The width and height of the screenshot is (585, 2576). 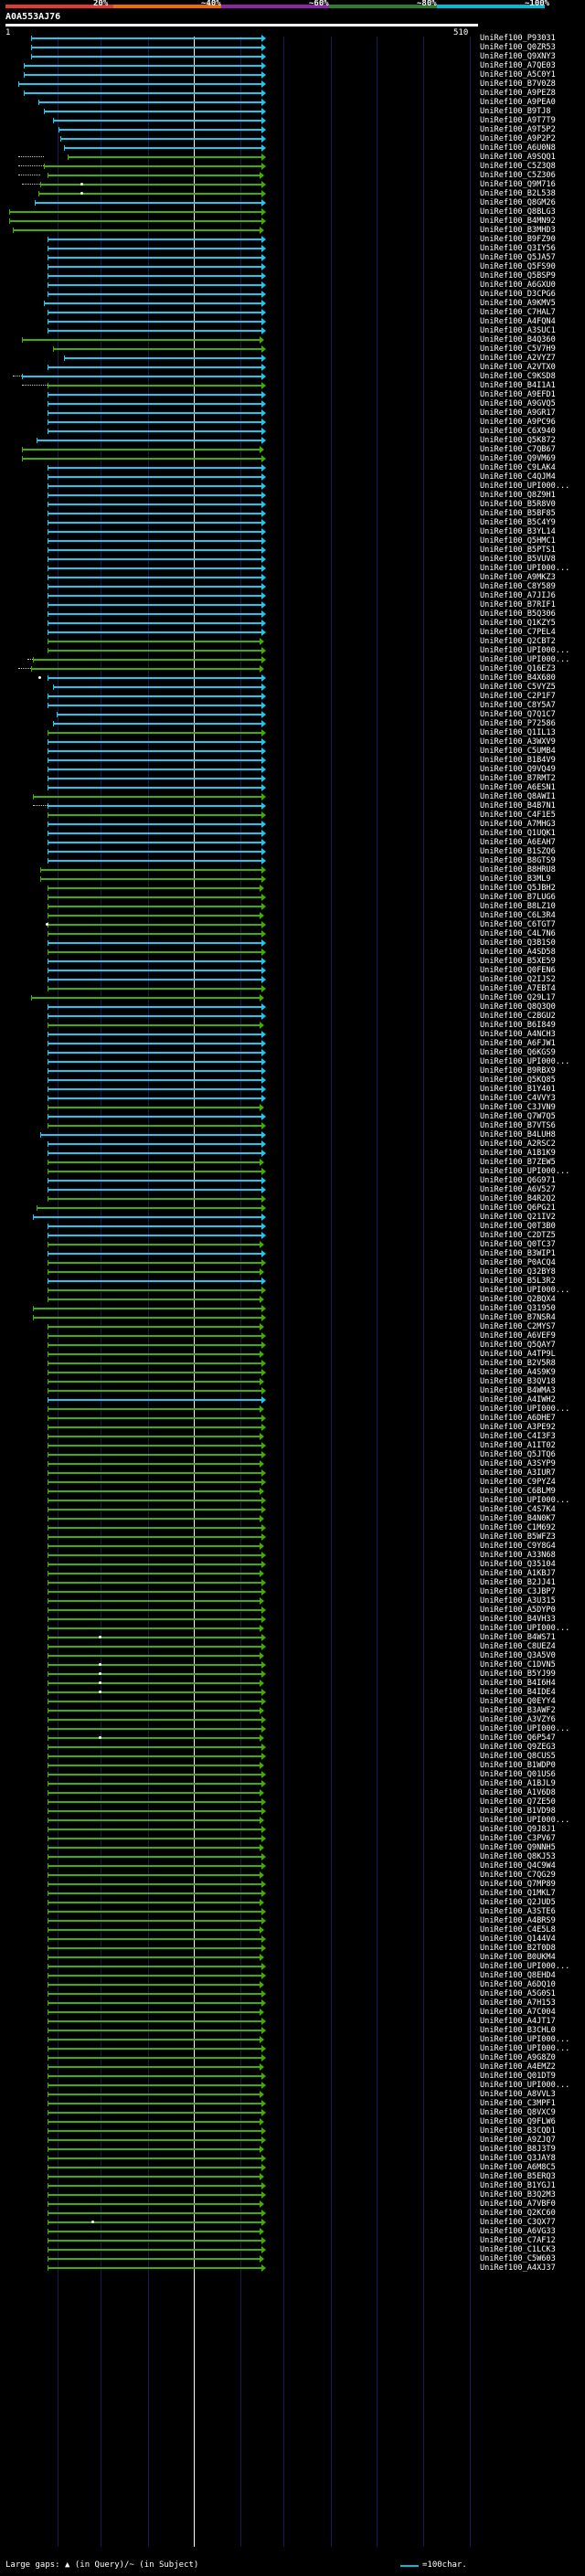 What do you see at coordinates (518, 1710) in the screenshot?
I see `hit-link: UniRef100_B3AWF2` at bounding box center [518, 1710].